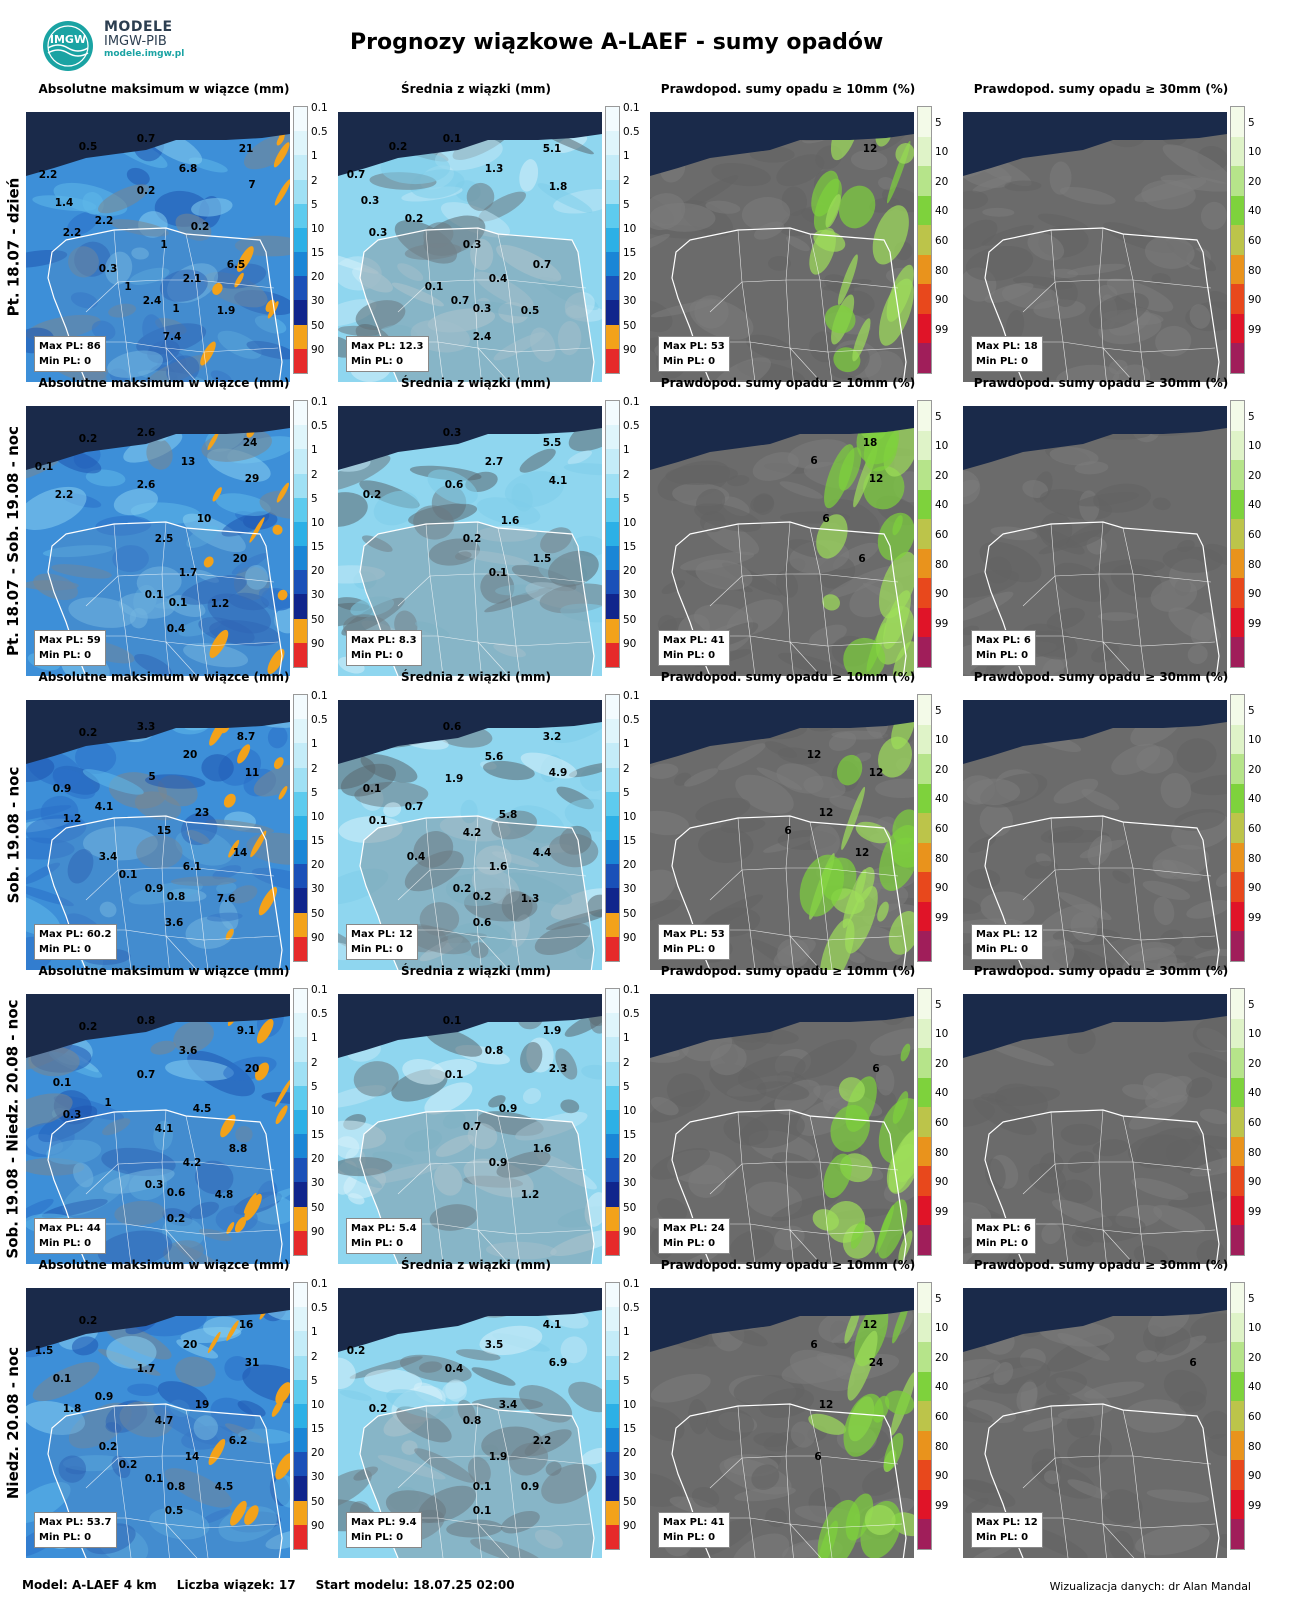 This screenshot has width=1299, height=1597. I want to click on value-label: 2.2, so click(64, 495).